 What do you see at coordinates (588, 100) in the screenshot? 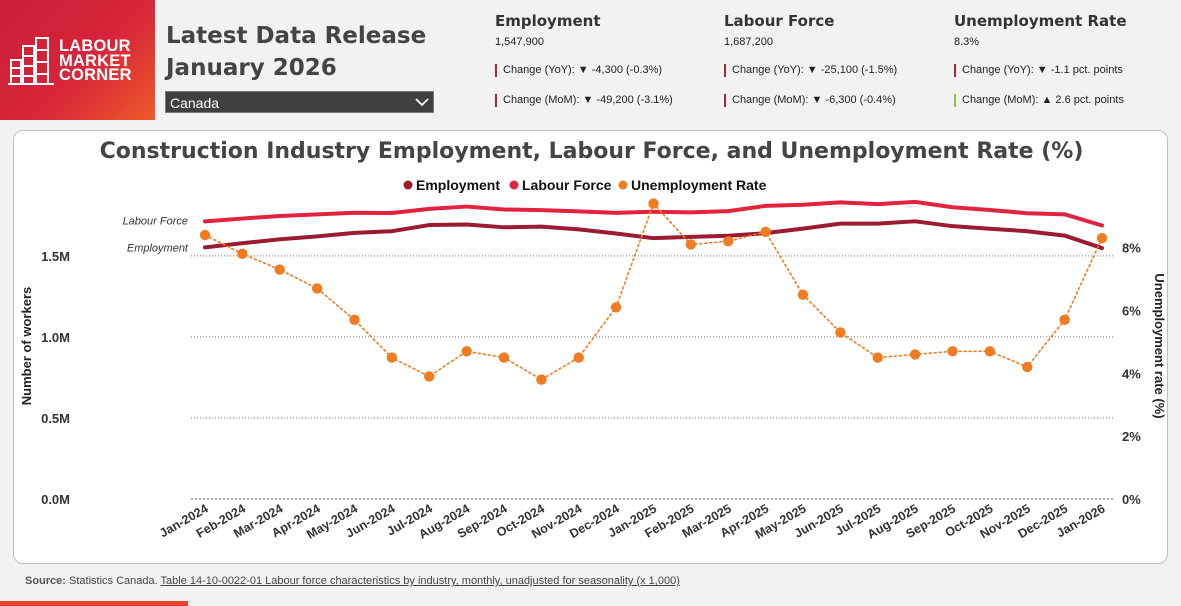
I see `kpi-change-mom-text: Change (MoM): ▼ -49,200 (-3.1%)` at bounding box center [588, 100].